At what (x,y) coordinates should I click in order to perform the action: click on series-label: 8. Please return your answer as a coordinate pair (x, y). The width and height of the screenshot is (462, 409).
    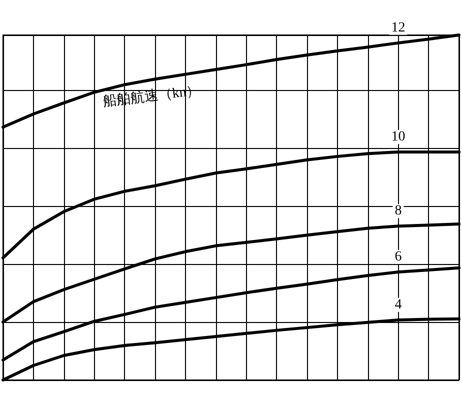
    Looking at the image, I should click on (398, 211).